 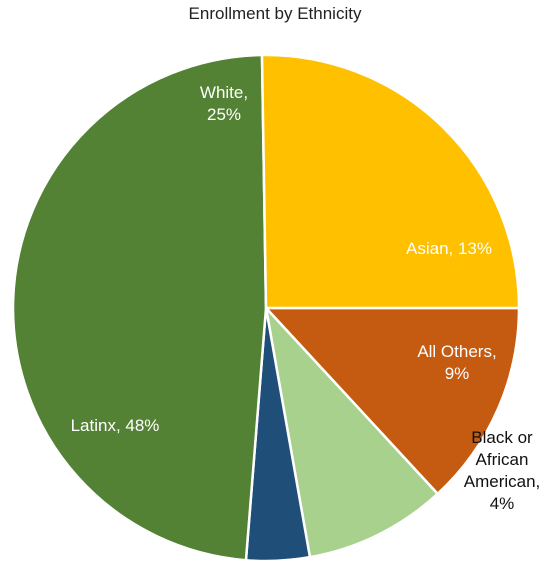 I want to click on slice-label-3: Latinx, 48%, so click(x=115, y=425).